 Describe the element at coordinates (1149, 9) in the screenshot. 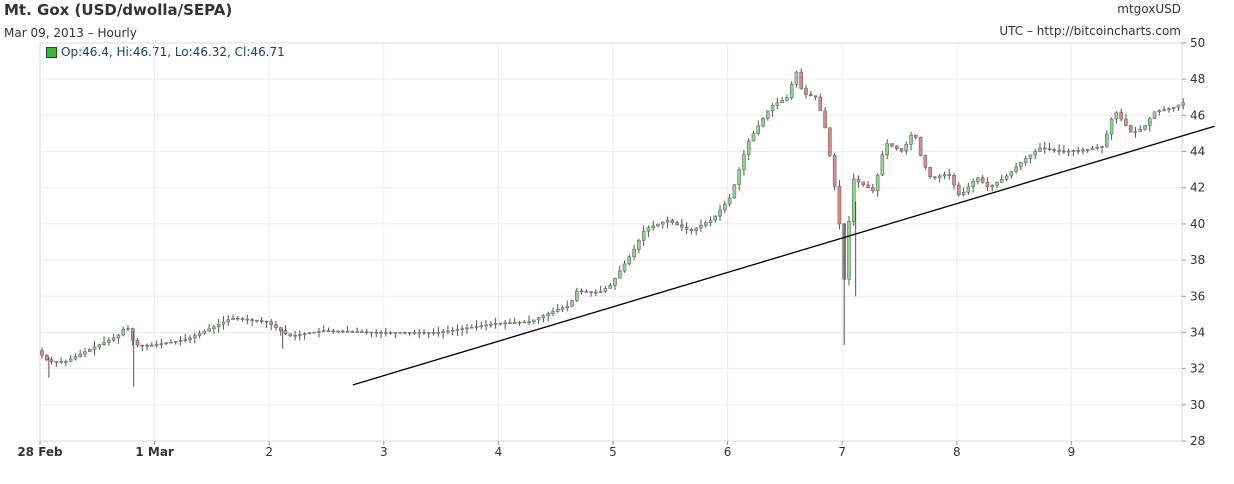

I see `symbol-label: mtgoxUSD` at that location.